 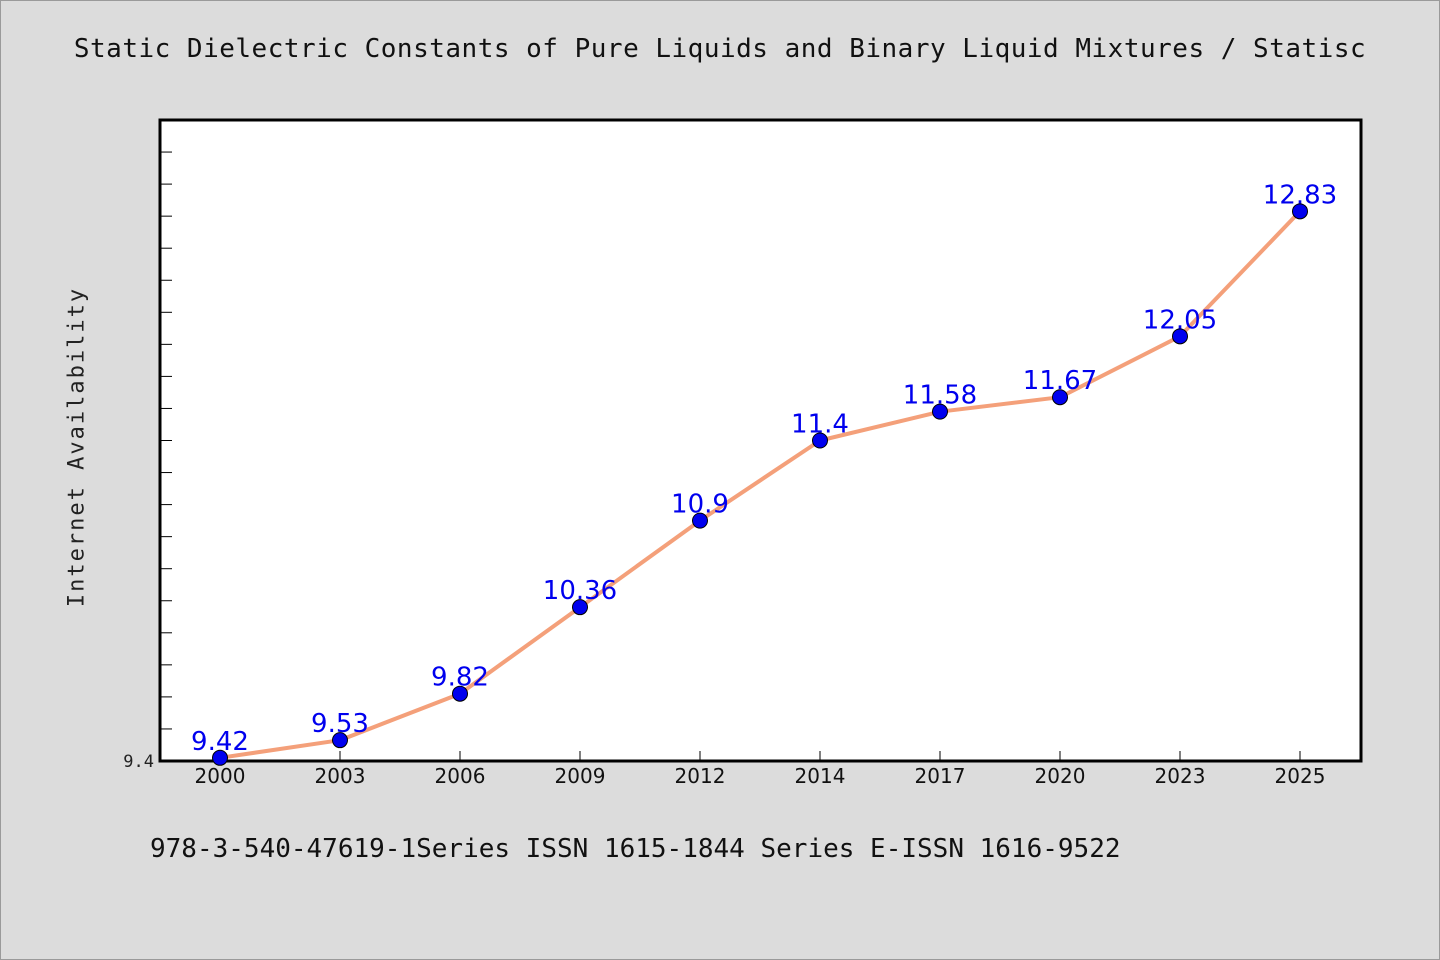 What do you see at coordinates (1300, 195) in the screenshot?
I see `data-label: 12.83` at bounding box center [1300, 195].